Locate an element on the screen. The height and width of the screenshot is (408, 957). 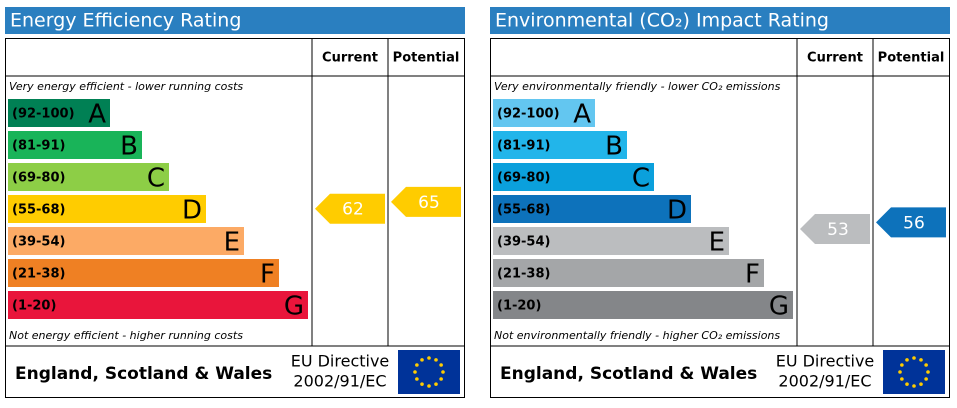
rating-value: 65 is located at coordinates (429, 203).